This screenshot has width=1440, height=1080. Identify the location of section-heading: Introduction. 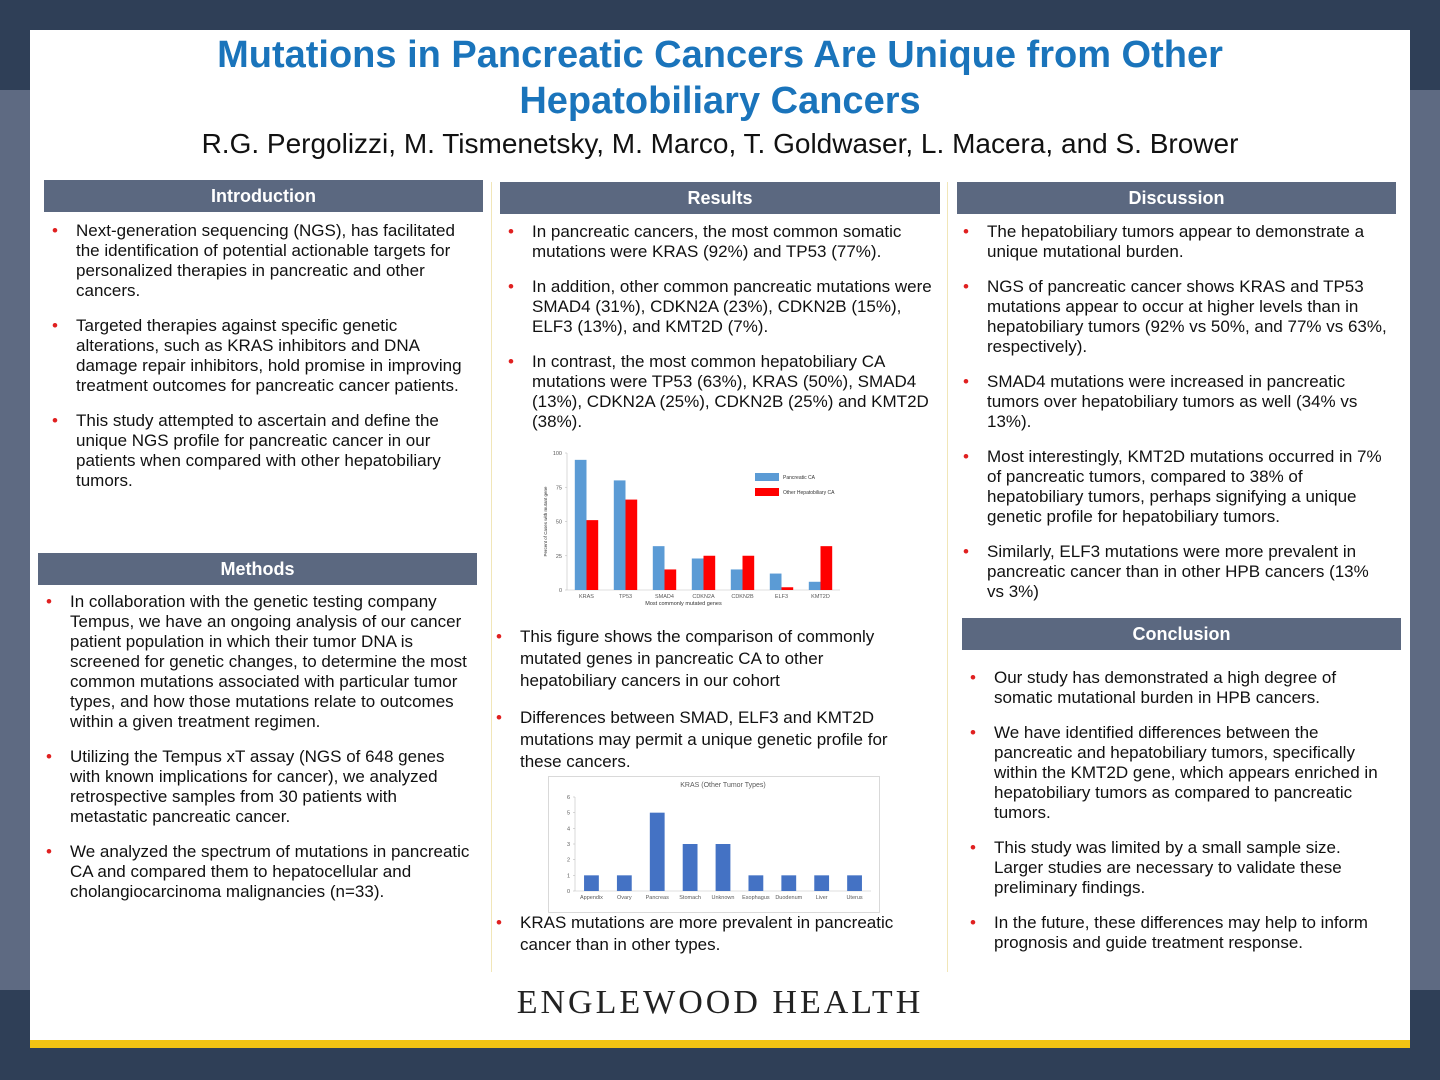
(263, 196).